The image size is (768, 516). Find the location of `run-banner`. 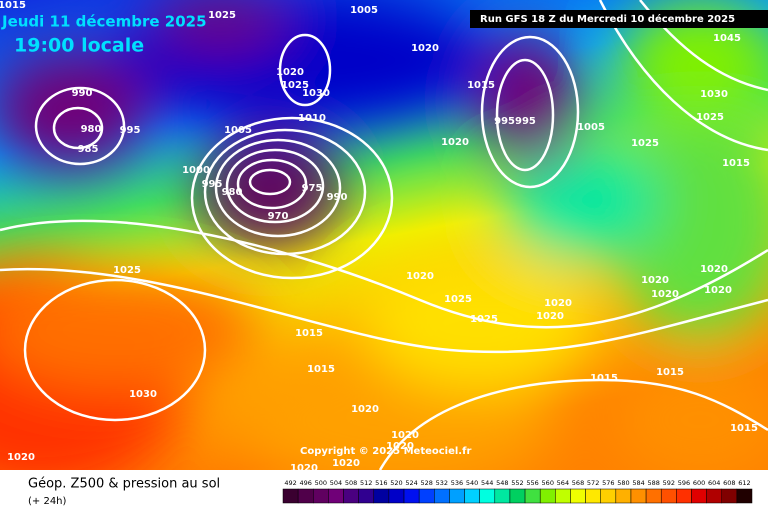

run-banner is located at coordinates (619, 19).